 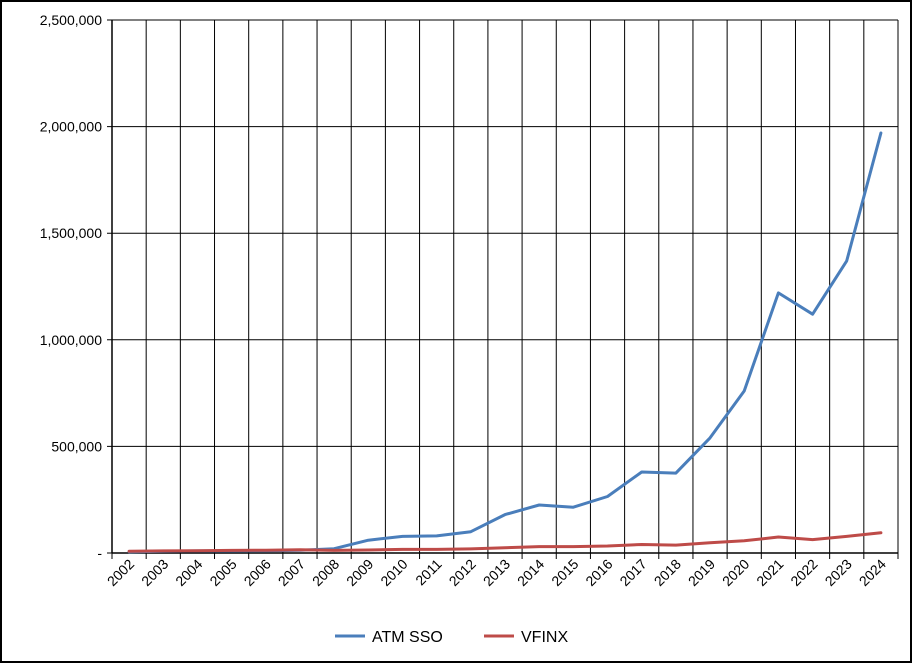 What do you see at coordinates (71, 127) in the screenshot?
I see `y-tick-label: 2,000,000` at bounding box center [71, 127].